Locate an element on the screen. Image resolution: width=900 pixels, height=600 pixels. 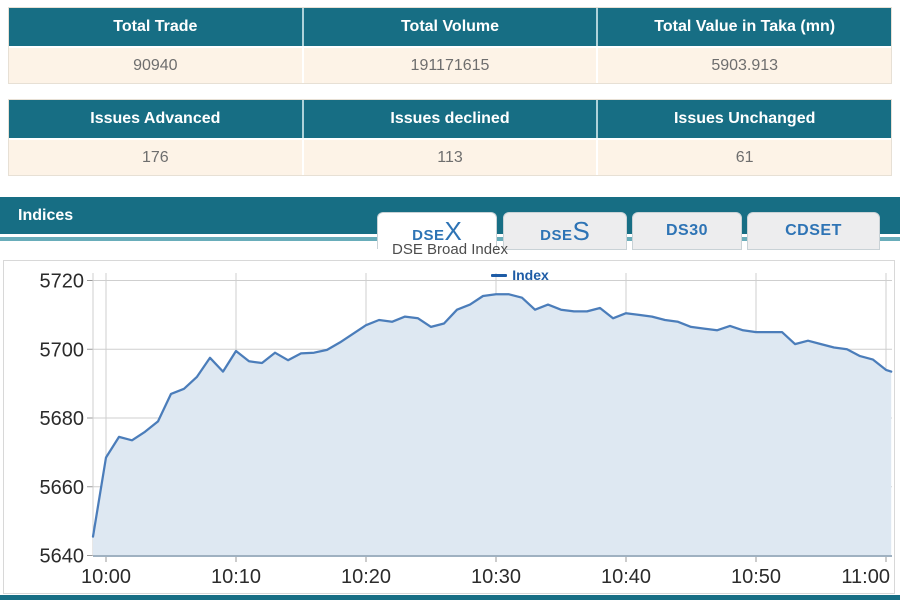
tab-ds30: DS30 is located at coordinates (687, 231).